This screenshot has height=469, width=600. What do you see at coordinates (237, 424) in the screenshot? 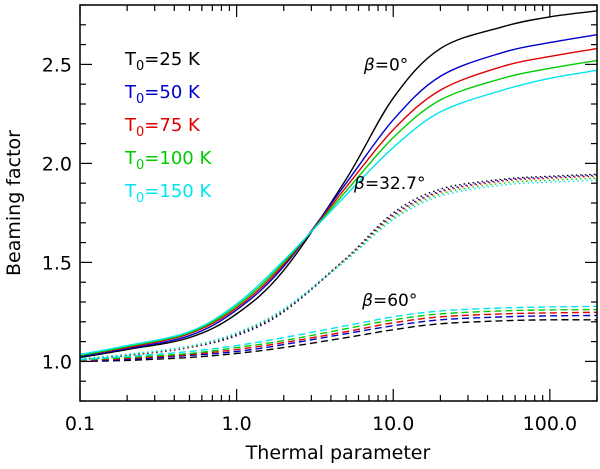
I see `x-tick-label: 1.0` at bounding box center [237, 424].